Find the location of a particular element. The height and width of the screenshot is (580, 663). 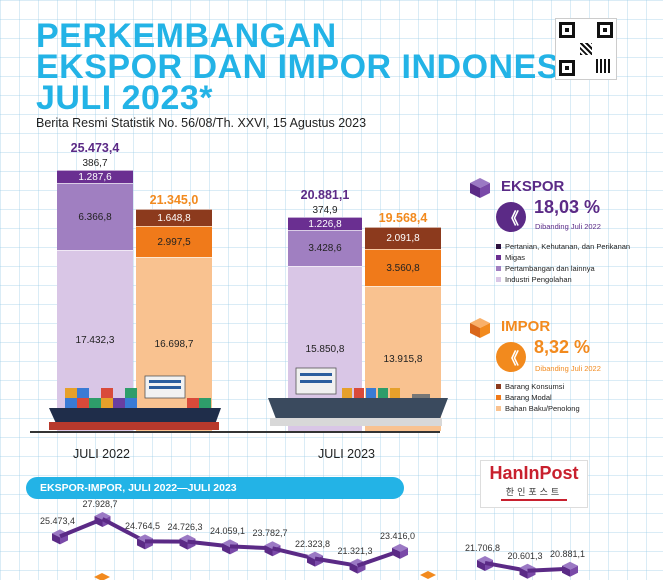

title-line-1: PERKEMBANGAN is located at coordinates (186, 36).